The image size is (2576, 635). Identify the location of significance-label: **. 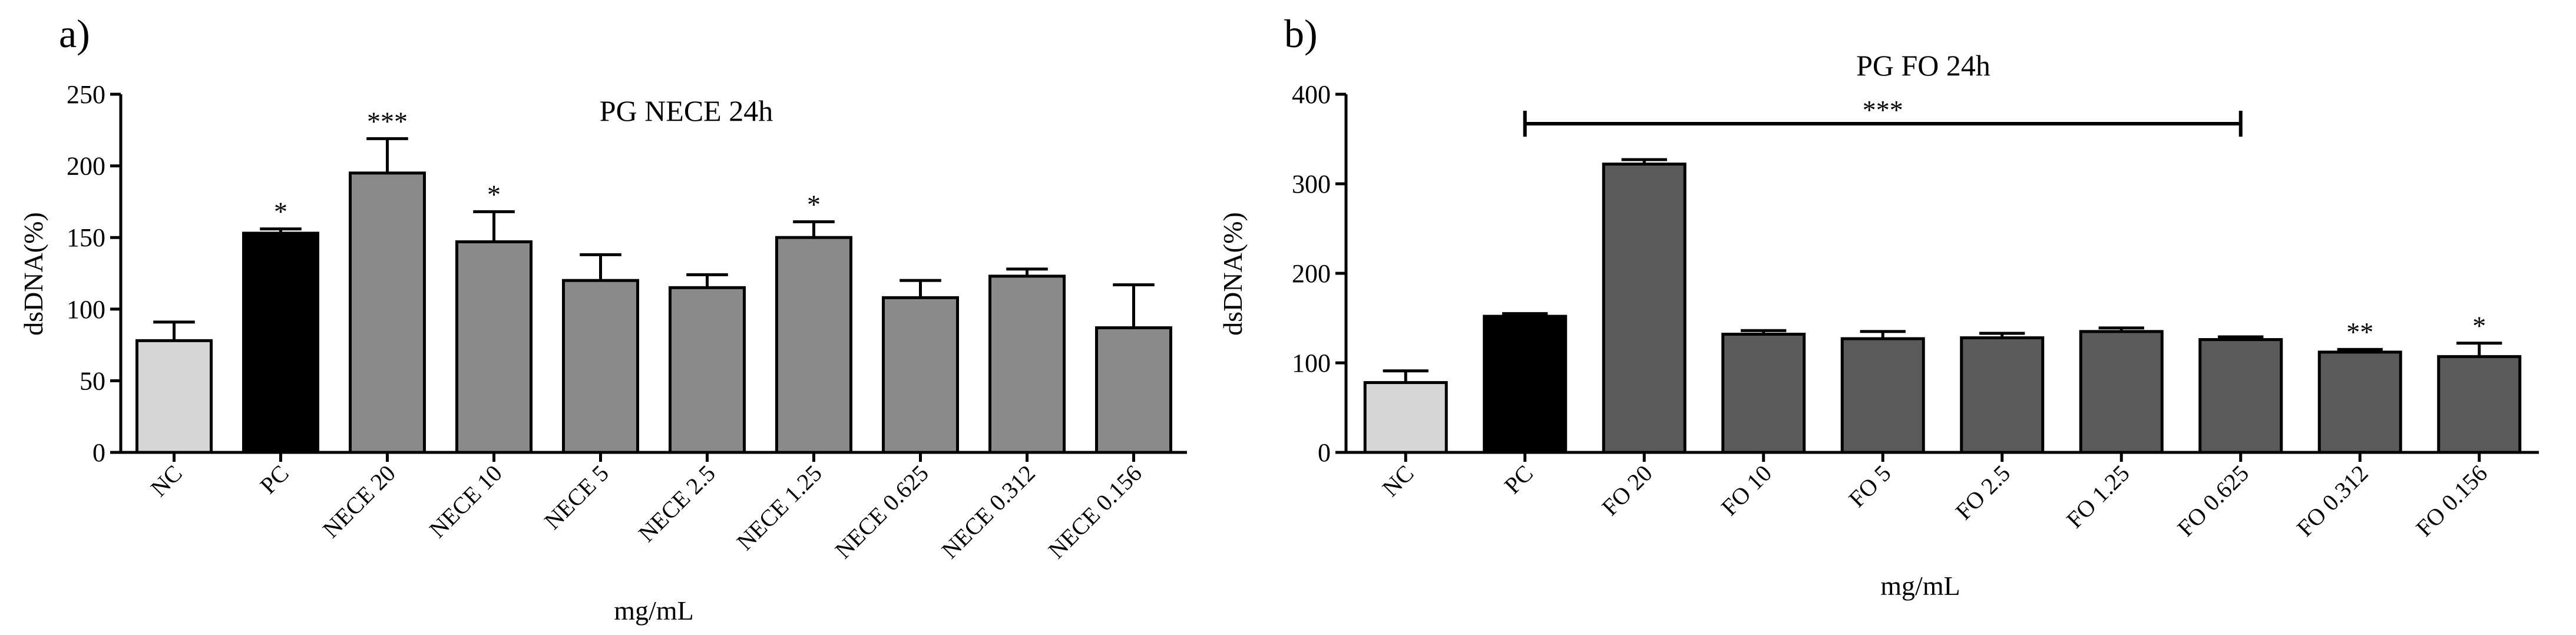
(2359, 332).